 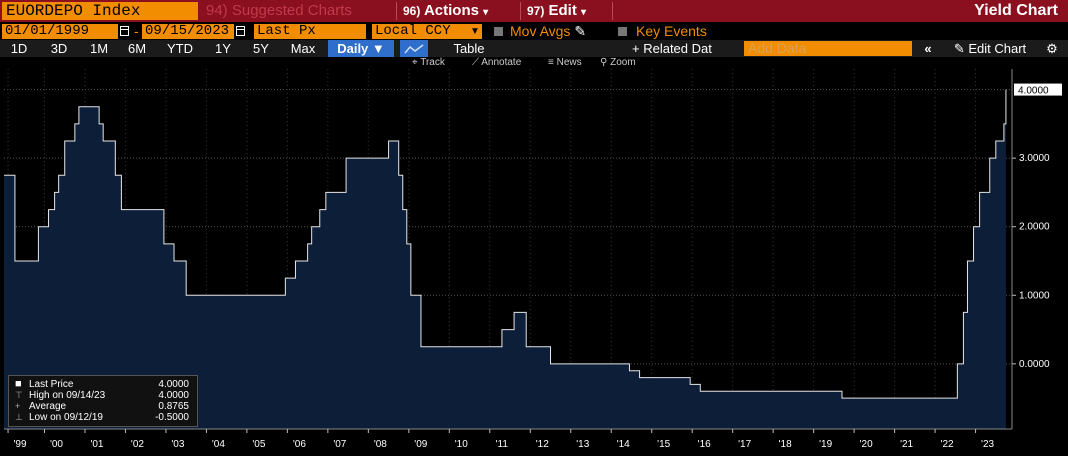 I want to click on low-marker-icon: ⊥, so click(x=19, y=417).